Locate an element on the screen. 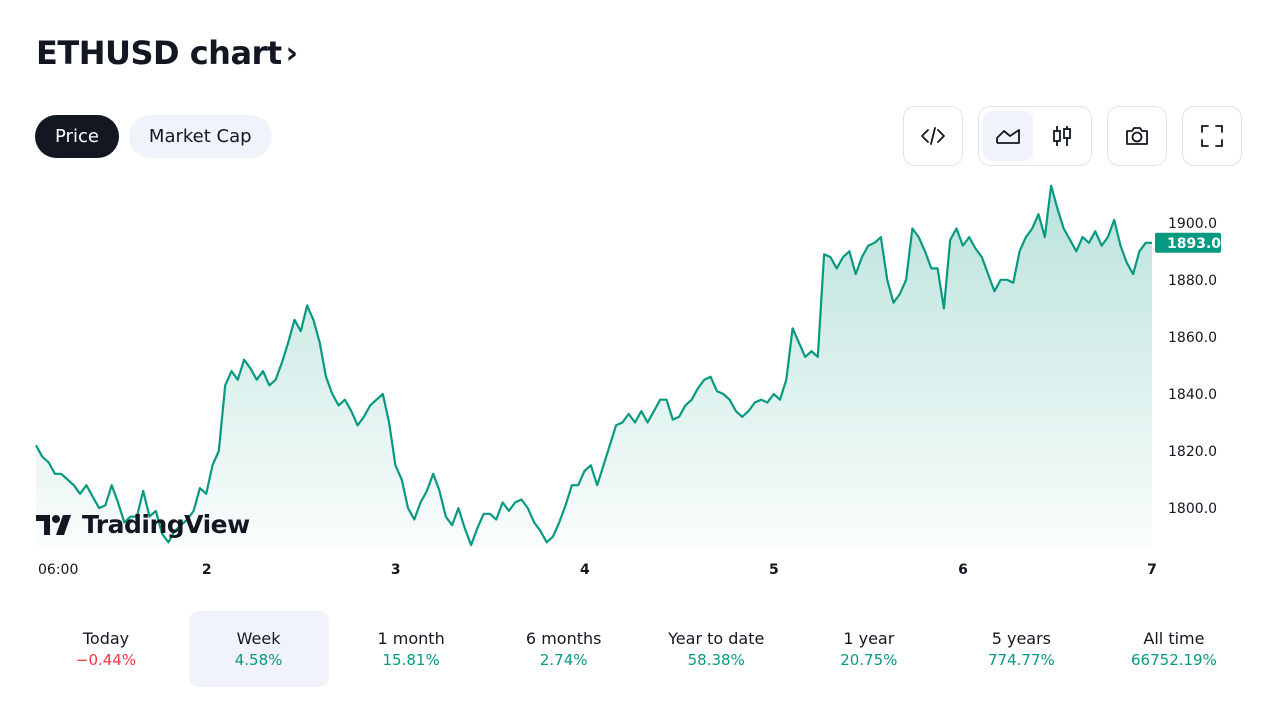  y-tick-label: 1880.0 is located at coordinates (1192, 281).